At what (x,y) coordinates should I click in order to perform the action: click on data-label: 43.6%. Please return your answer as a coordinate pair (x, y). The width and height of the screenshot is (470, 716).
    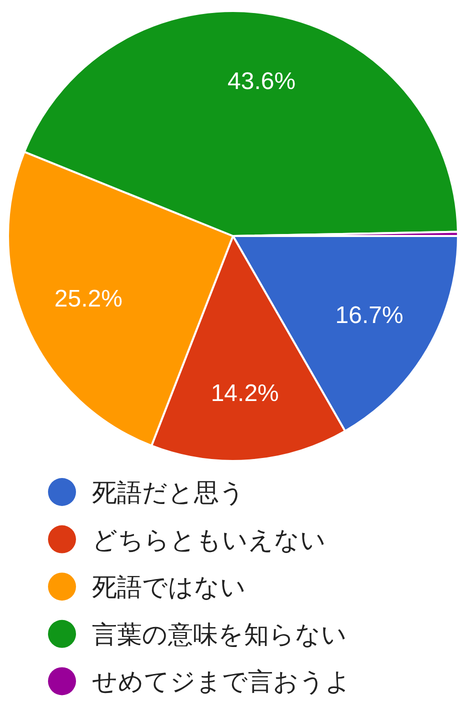
    Looking at the image, I should click on (262, 82).